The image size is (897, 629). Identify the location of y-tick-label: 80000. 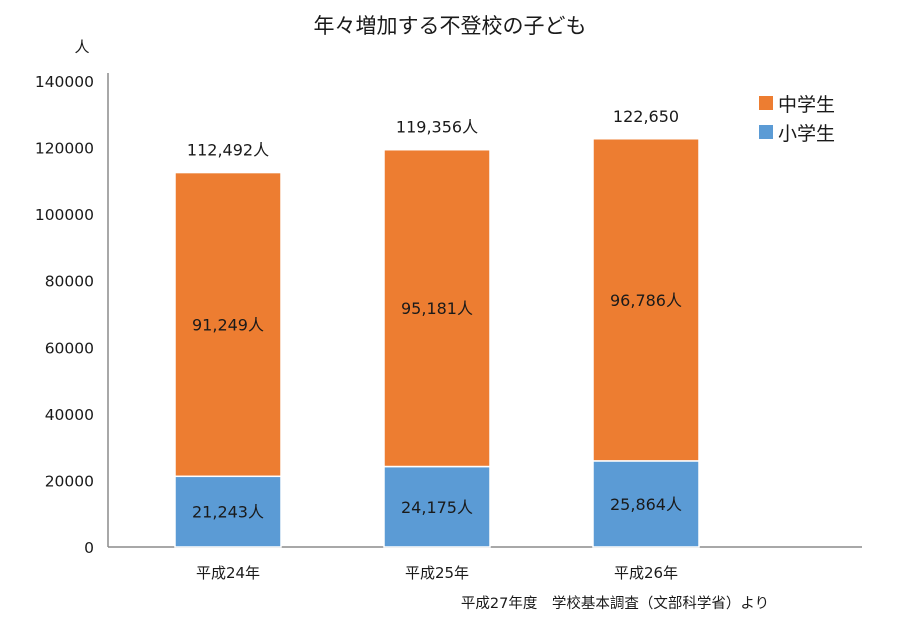
(69, 282).